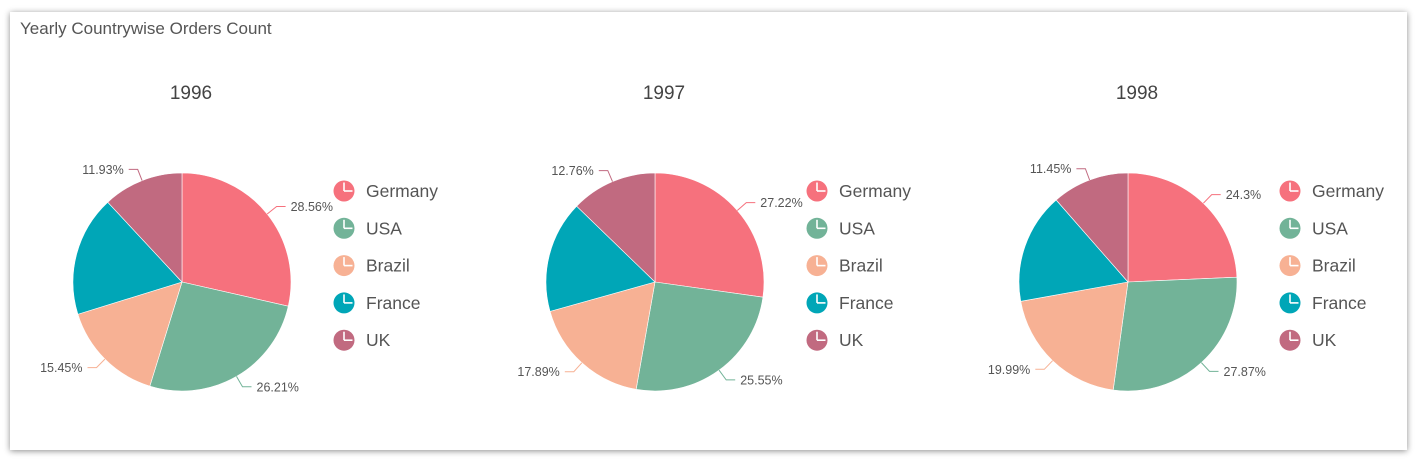 The image size is (1426, 471). Describe the element at coordinates (1009, 370) in the screenshot. I see `data-label-brazil: 19.99%` at that location.